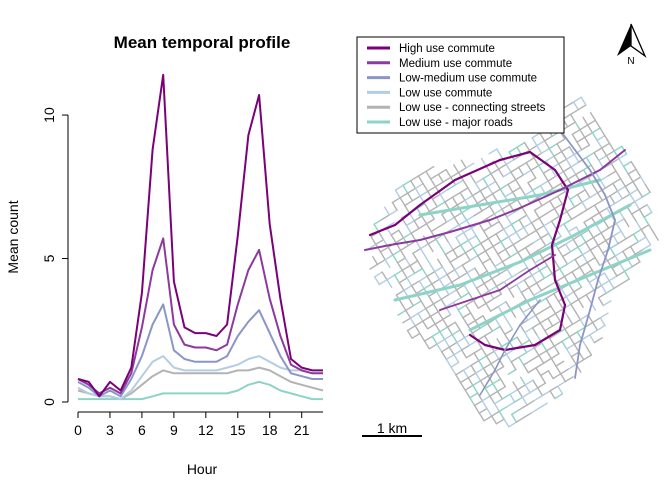  What do you see at coordinates (602, 220) in the screenshot?
I see `map-major-road` at bounding box center [602, 220].